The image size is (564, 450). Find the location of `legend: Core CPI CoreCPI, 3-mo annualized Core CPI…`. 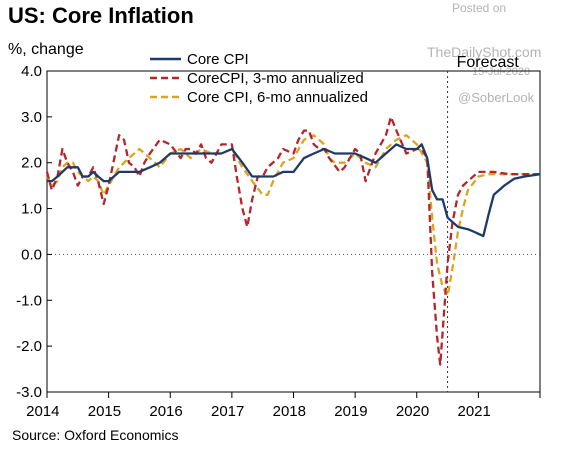

legend: Core CPI CoreCPI, 3-mo annualized Core CPI… is located at coordinates (259, 78).